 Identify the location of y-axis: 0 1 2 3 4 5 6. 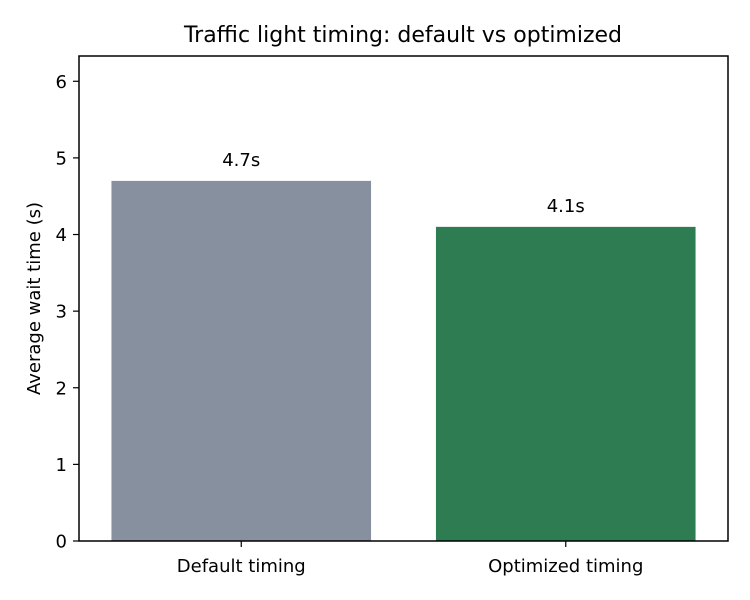
(67, 312).